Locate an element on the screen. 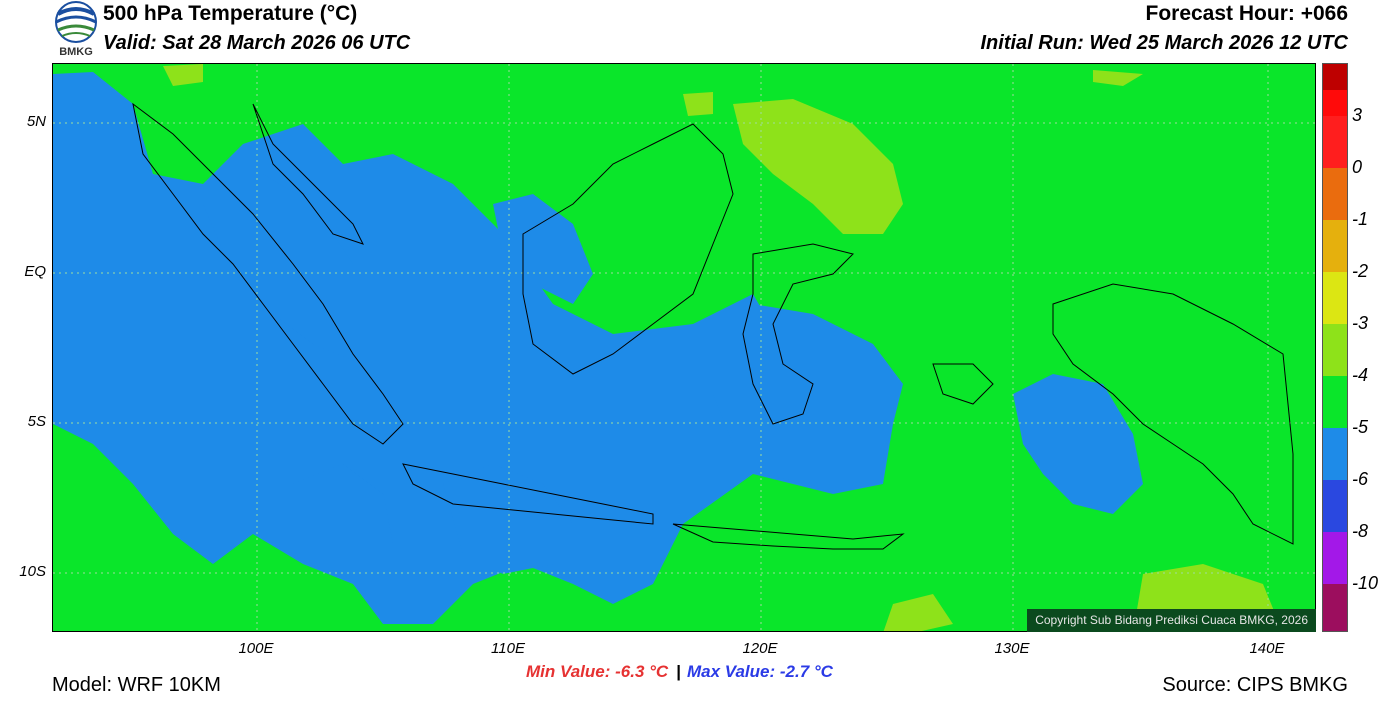 The width and height of the screenshot is (1400, 709). forecast-hour: Forecast Hour: +066 is located at coordinates (1247, 13).